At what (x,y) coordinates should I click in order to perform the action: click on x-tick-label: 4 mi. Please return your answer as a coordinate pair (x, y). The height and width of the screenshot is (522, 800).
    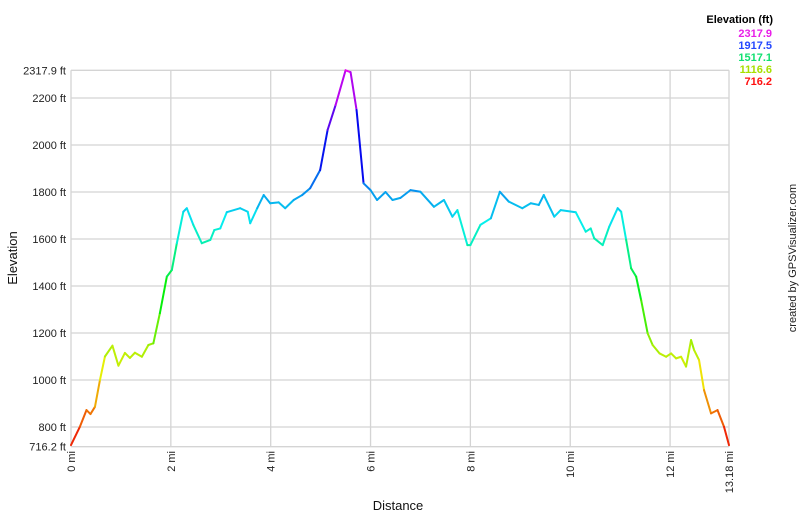
    Looking at the image, I should click on (272, 461).